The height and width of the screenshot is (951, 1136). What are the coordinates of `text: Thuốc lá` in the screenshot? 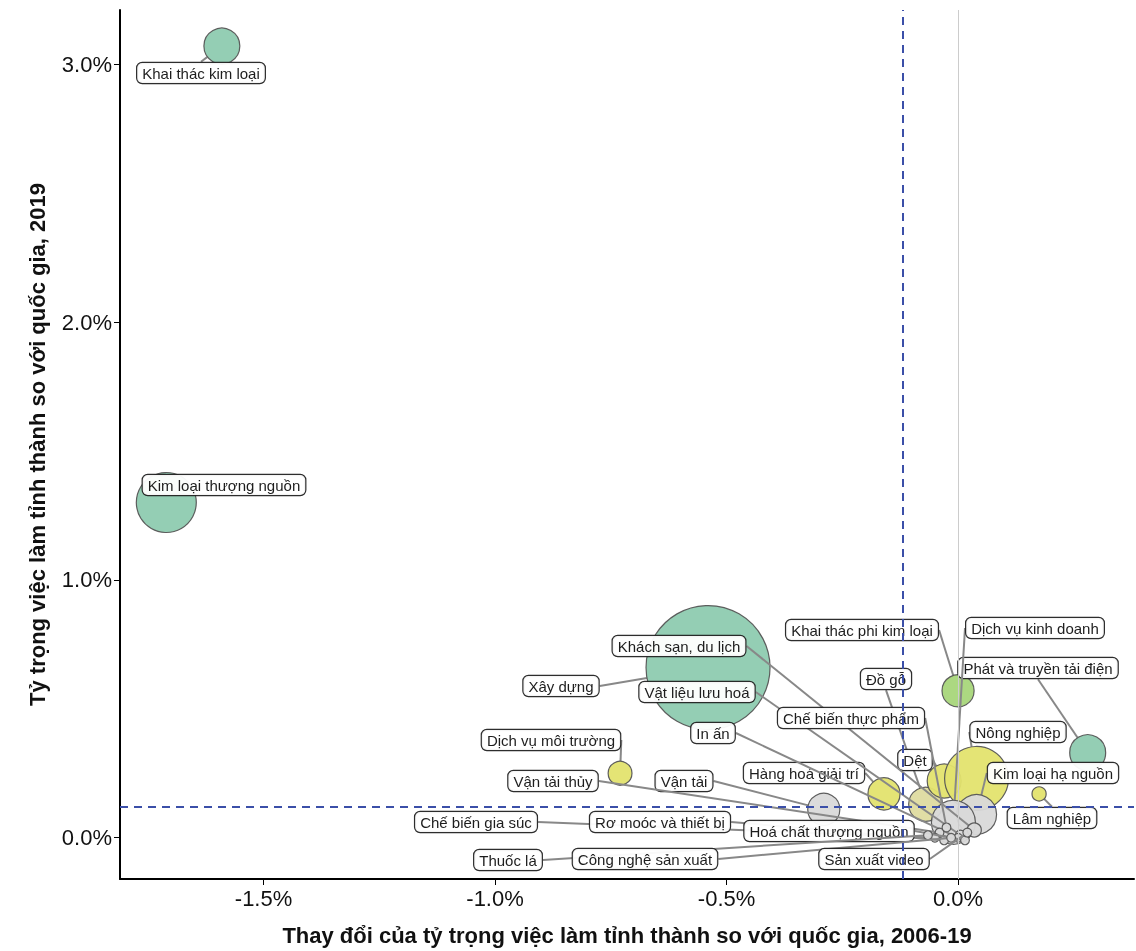 It's located at (508, 860).